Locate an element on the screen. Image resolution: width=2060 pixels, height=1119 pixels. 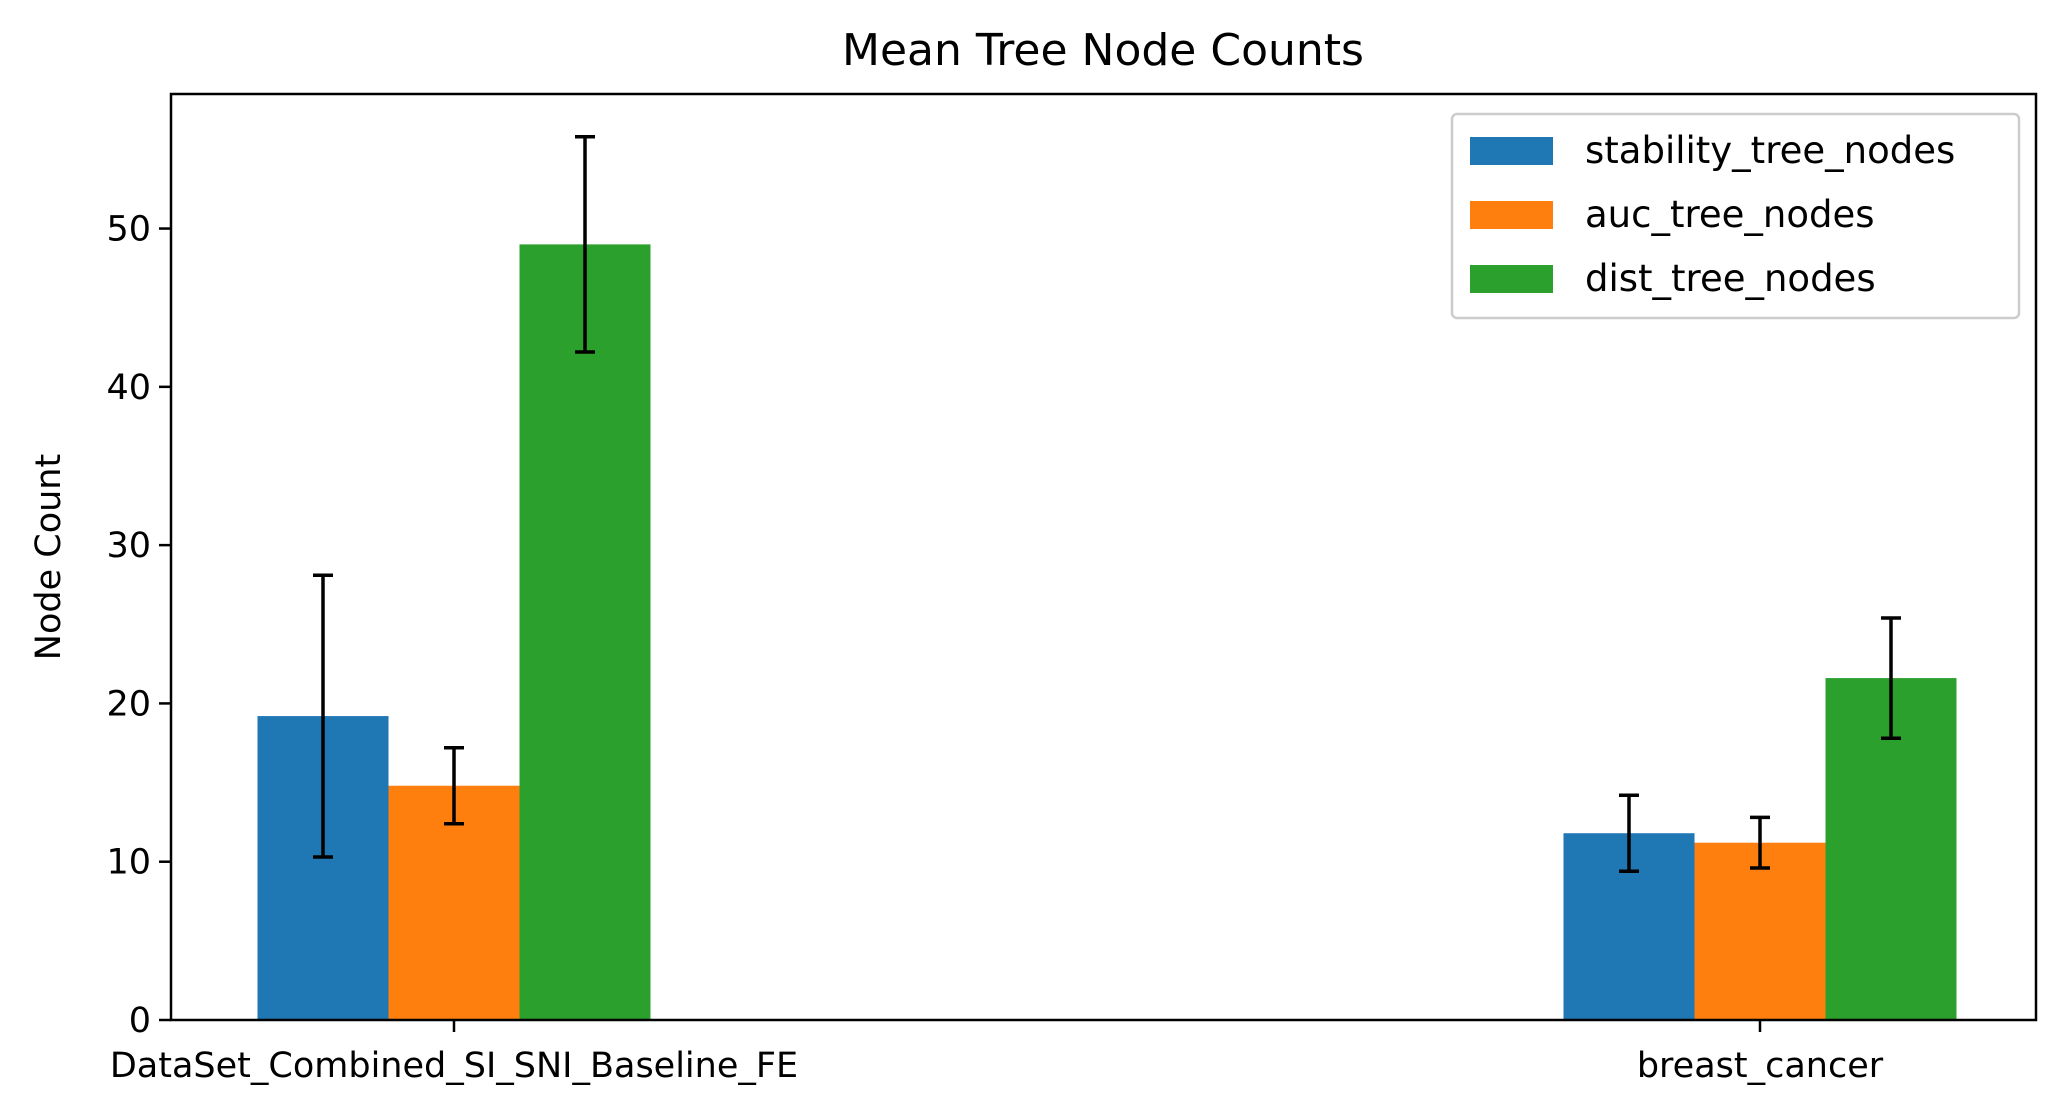
chart-title: Mean Tree Node Counts is located at coordinates (1103, 50).